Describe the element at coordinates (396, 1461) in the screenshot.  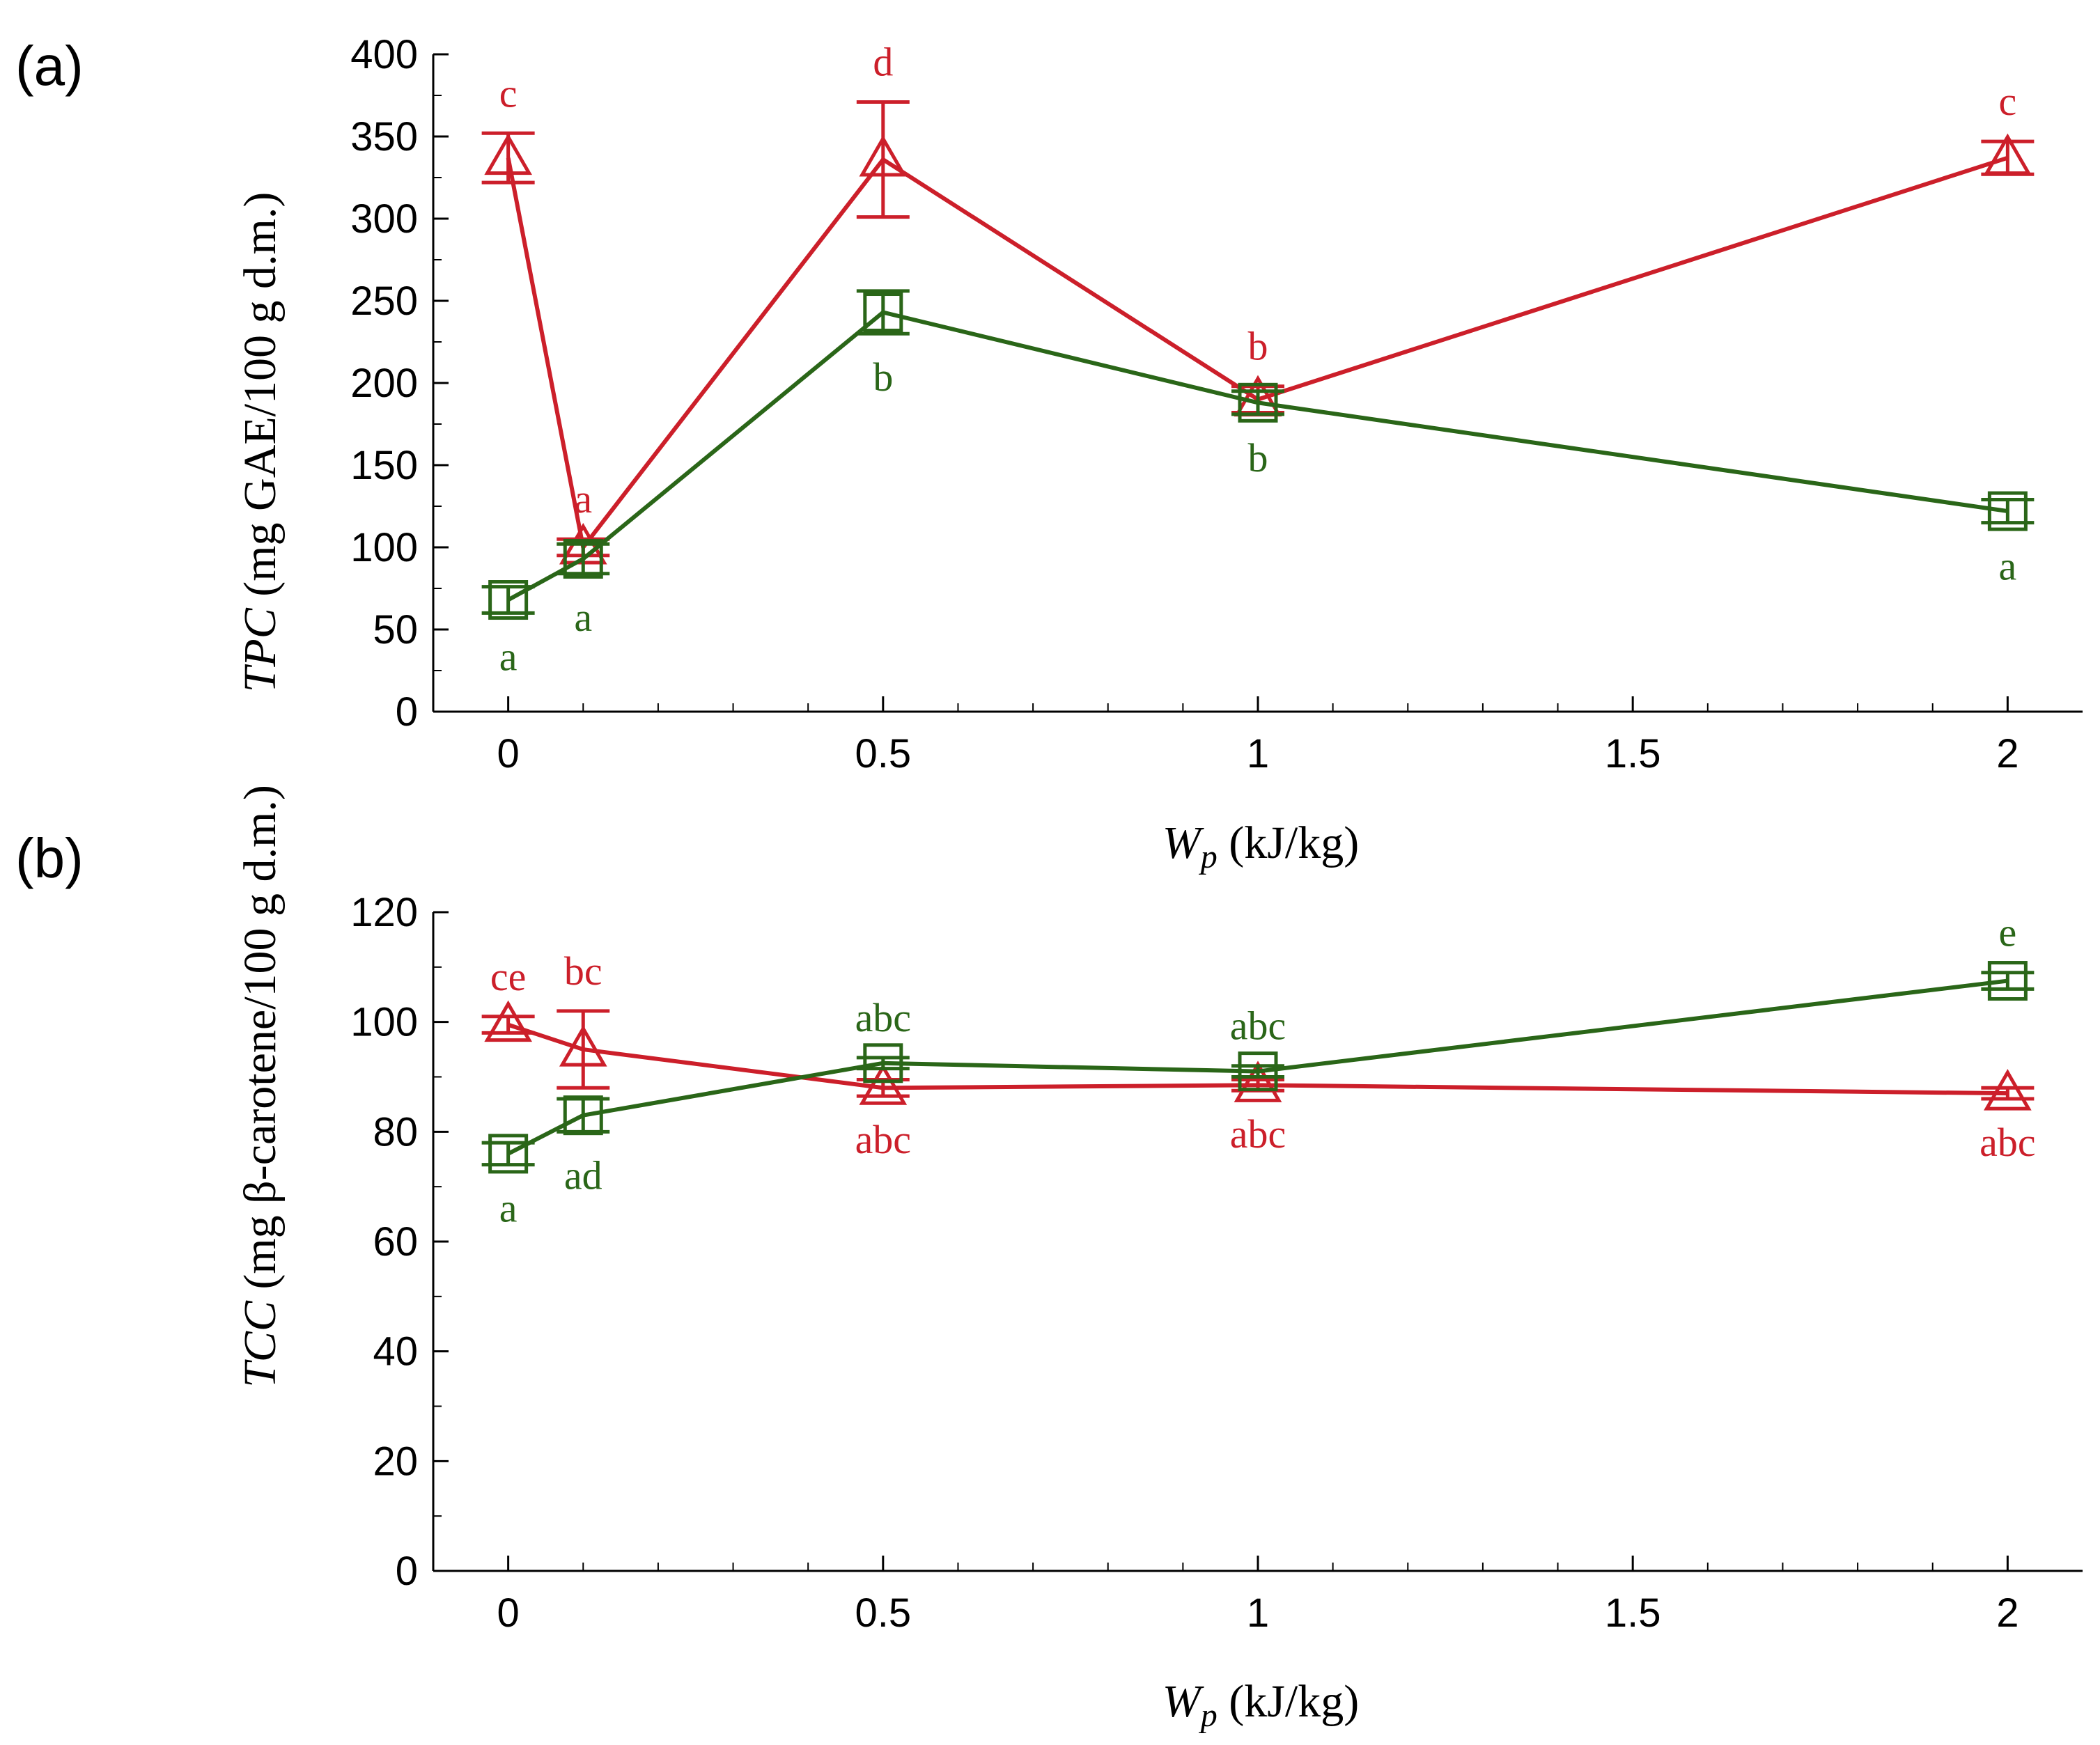
I see `y-tick-label: 20` at that location.